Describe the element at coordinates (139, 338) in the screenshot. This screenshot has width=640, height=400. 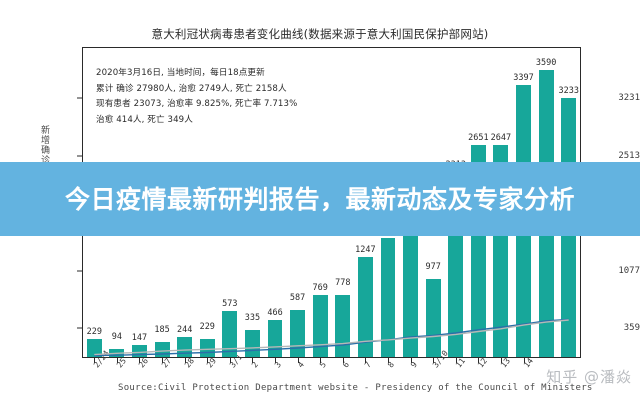
I see `bar-value-label: 147` at that location.